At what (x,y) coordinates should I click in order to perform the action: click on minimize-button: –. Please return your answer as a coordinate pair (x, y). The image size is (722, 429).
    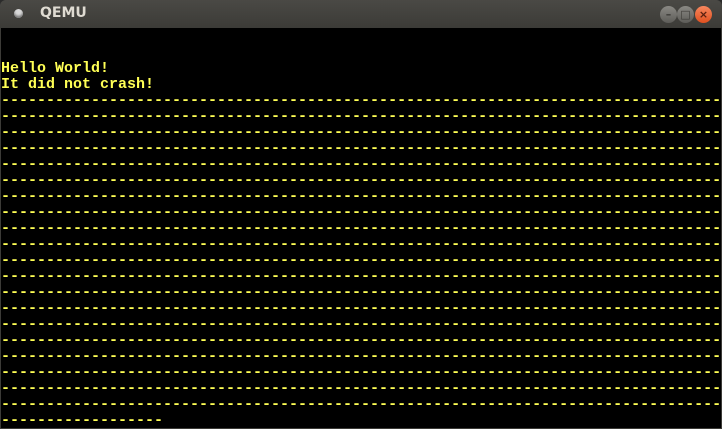
    Looking at the image, I should click on (668, 14).